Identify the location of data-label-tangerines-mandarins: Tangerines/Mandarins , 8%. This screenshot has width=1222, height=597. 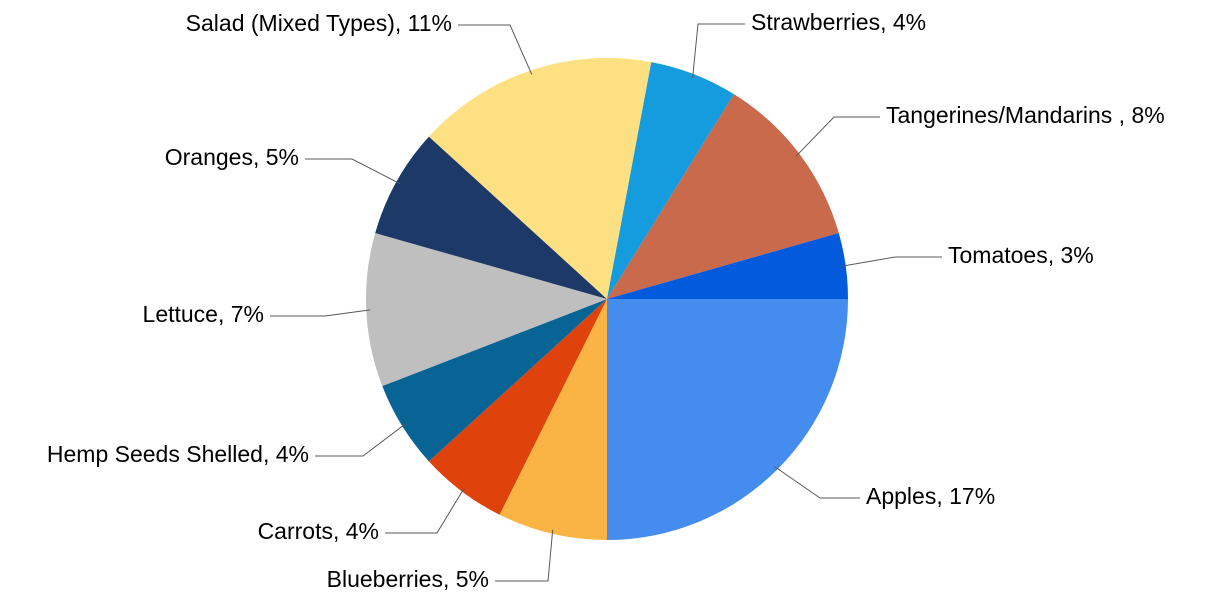
(1025, 115).